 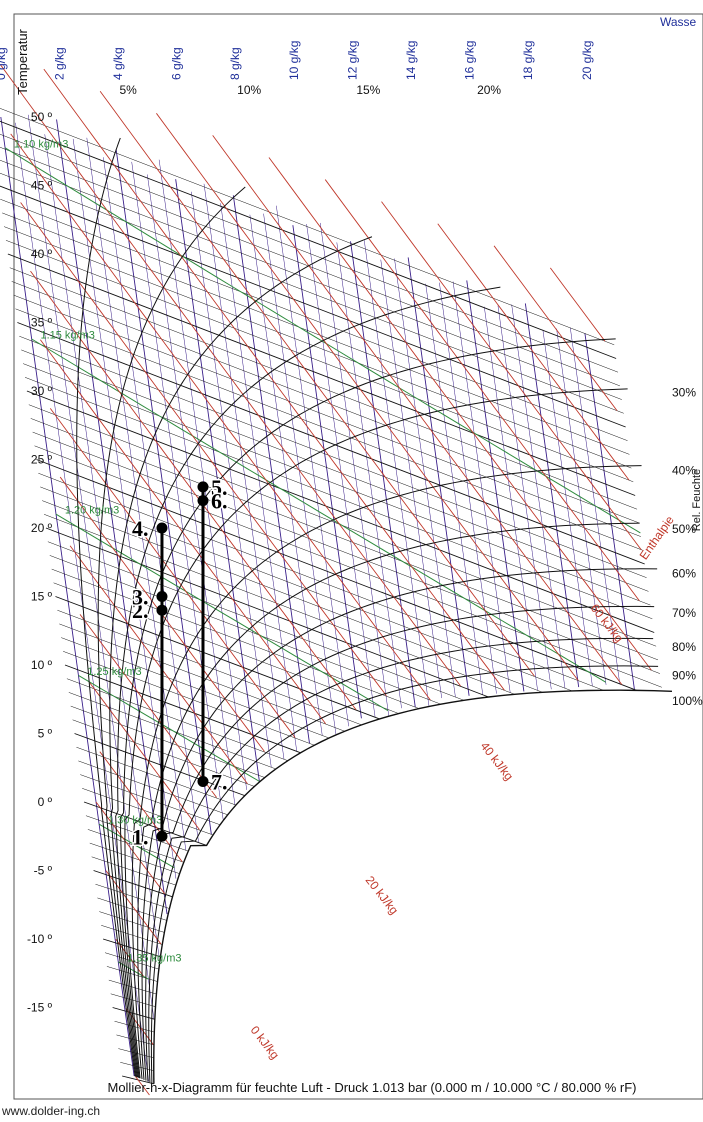 I want to click on y-tick-label: 40 º, so click(x=42, y=254).